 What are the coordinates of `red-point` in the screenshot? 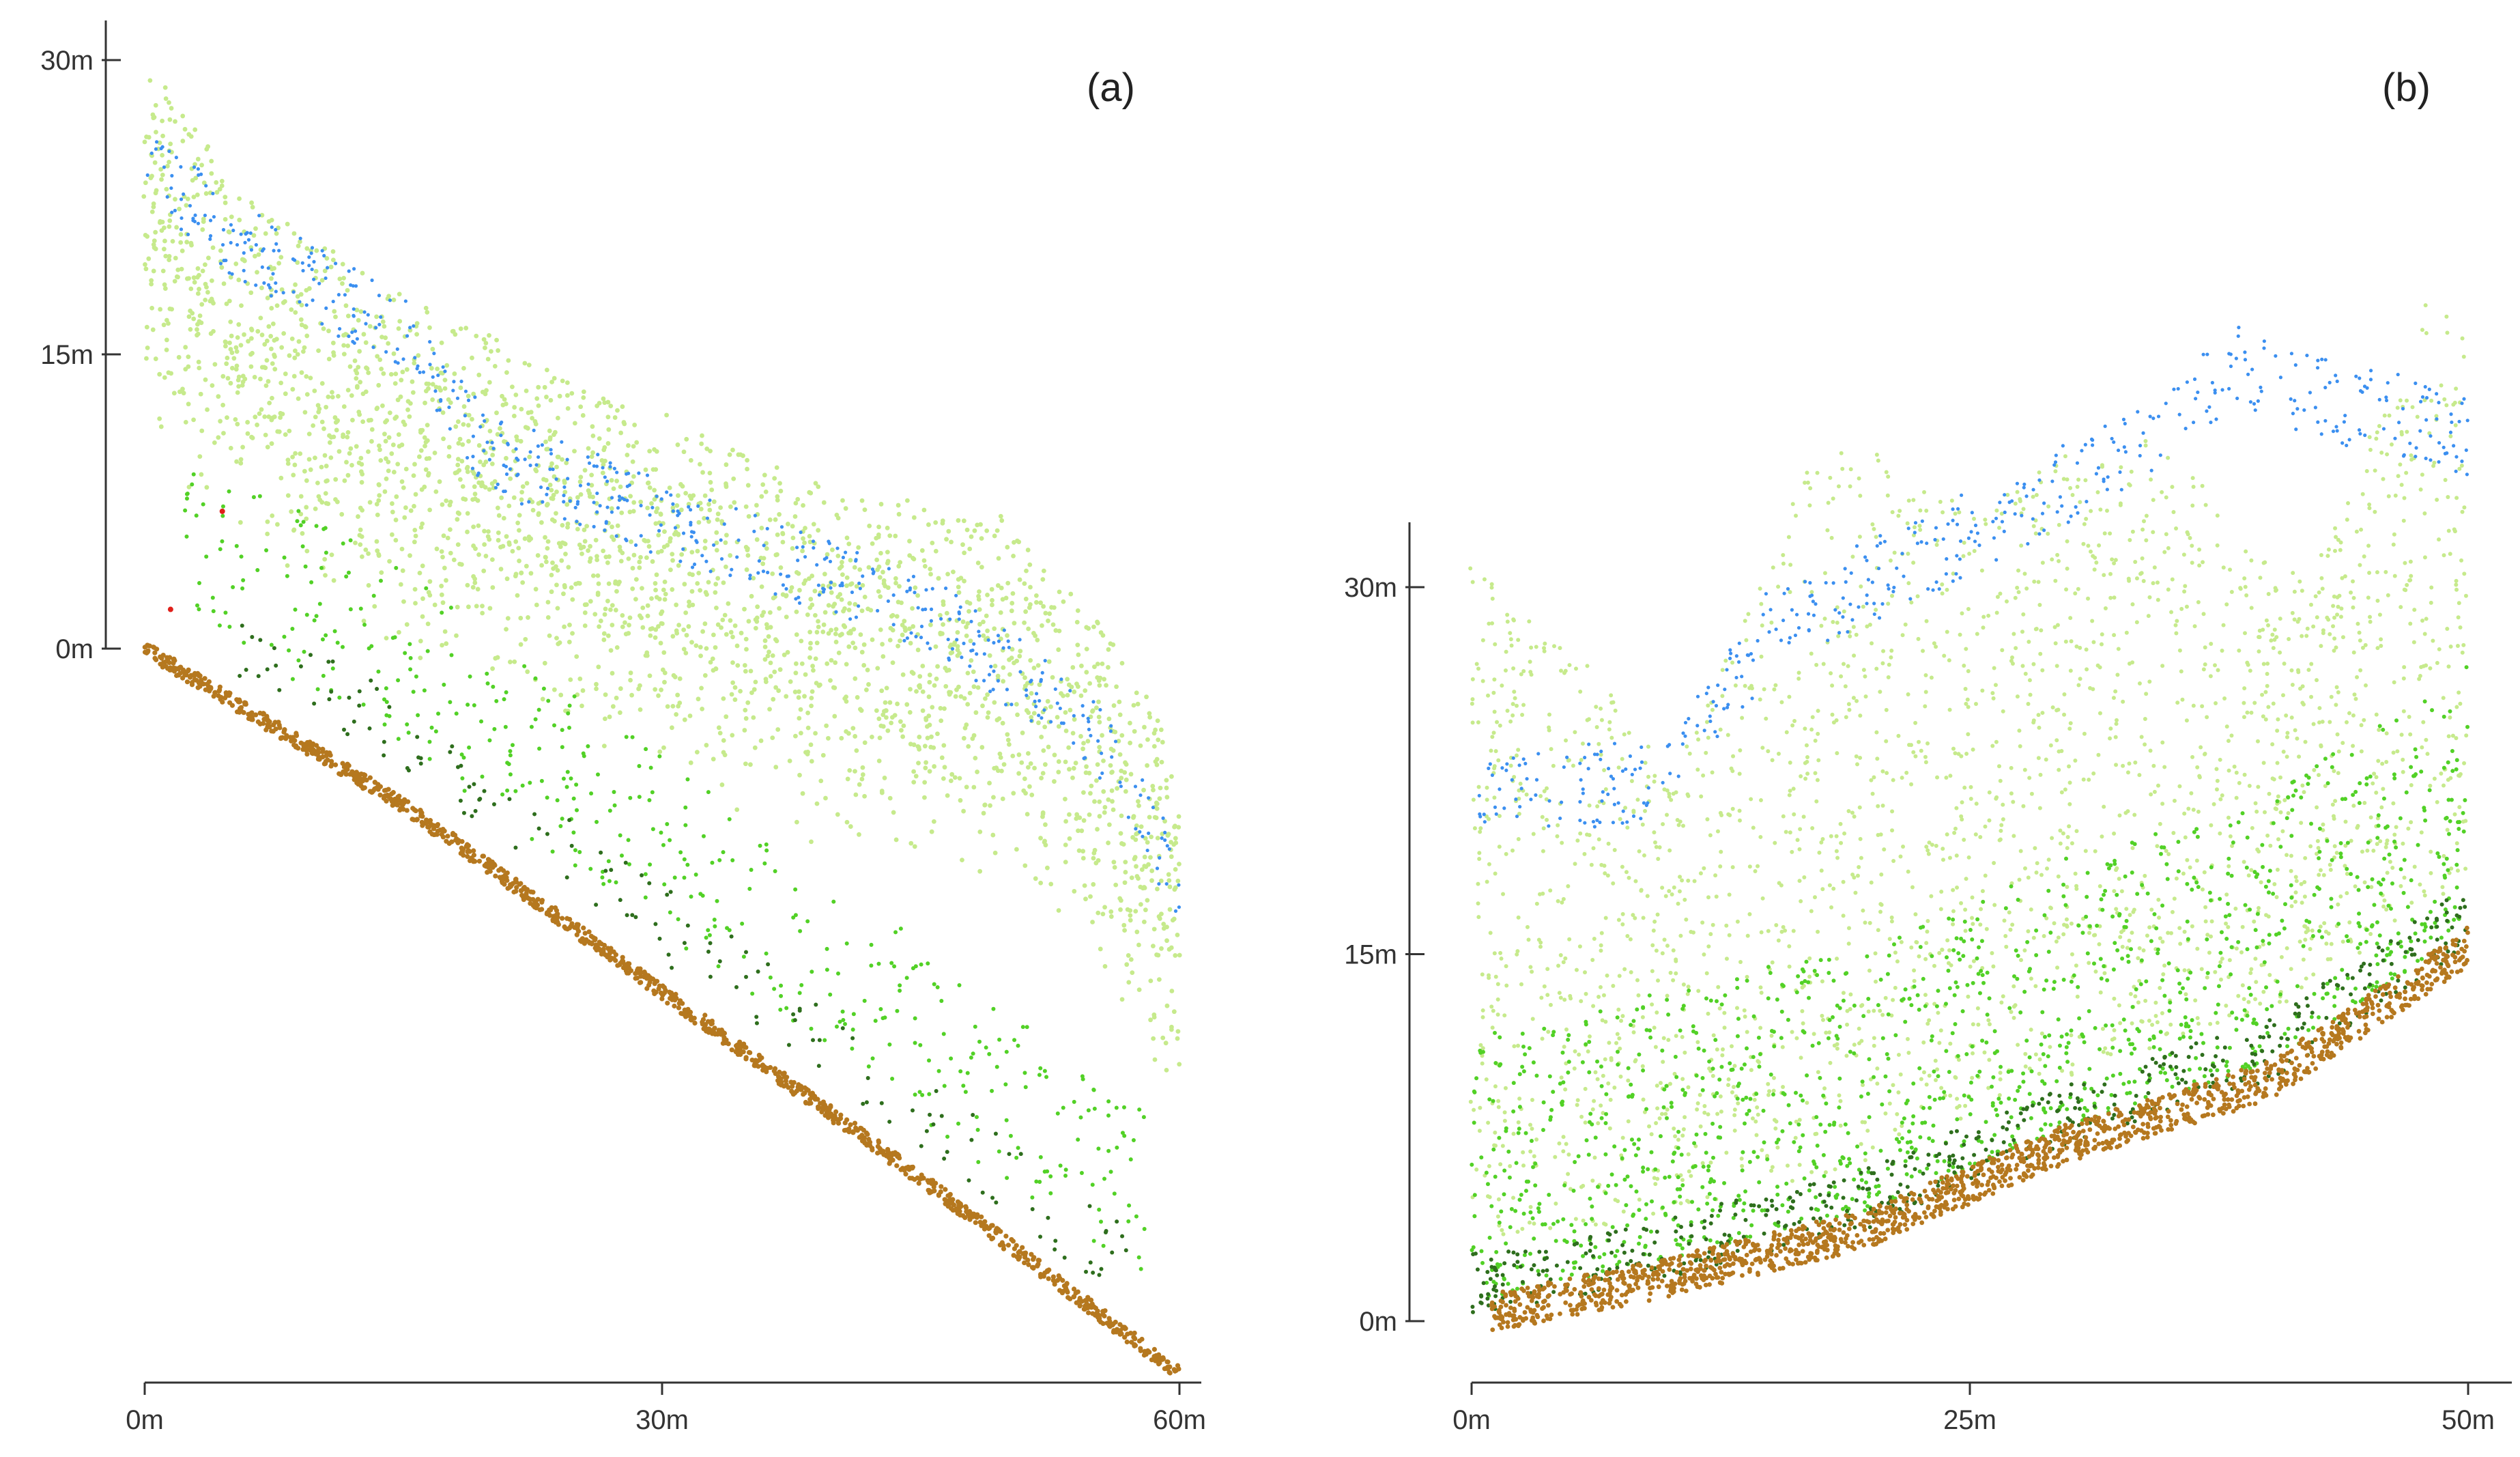 It's located at (170, 609).